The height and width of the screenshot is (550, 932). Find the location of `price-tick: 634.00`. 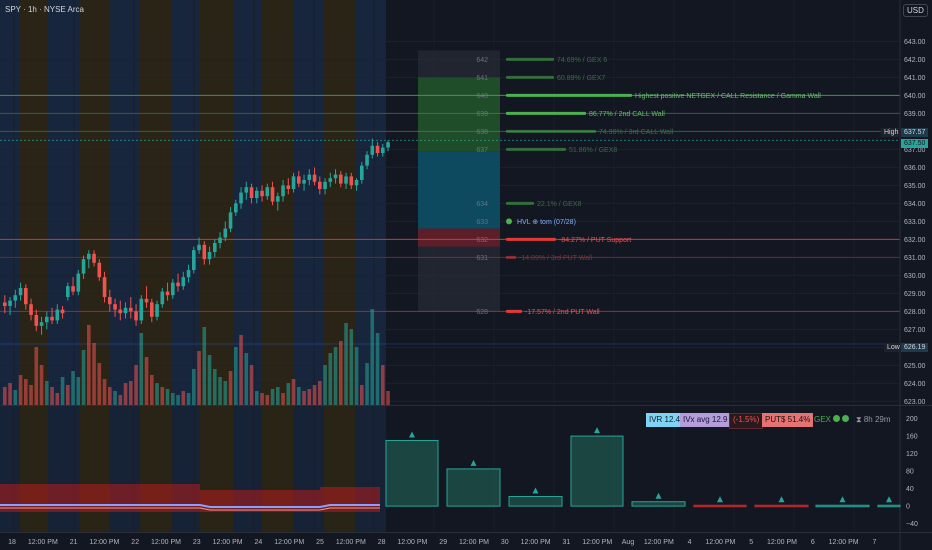

price-tick: 634.00 is located at coordinates (915, 204).